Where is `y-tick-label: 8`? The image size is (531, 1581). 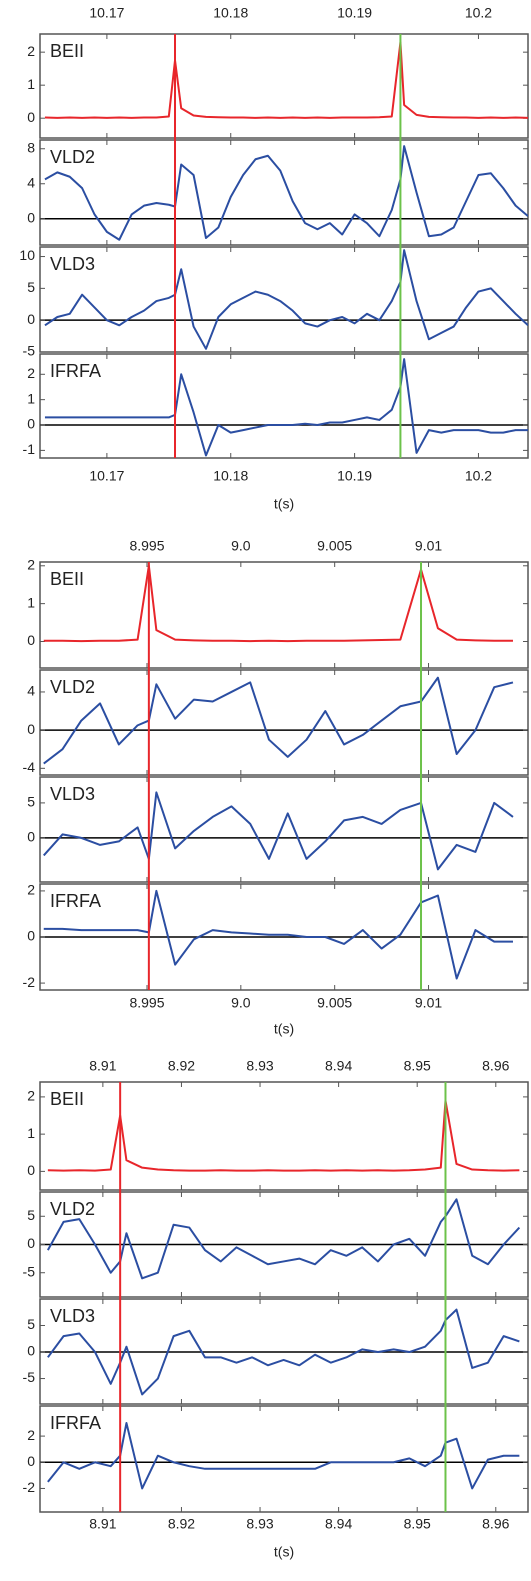
y-tick-label: 8 is located at coordinates (31, 147).